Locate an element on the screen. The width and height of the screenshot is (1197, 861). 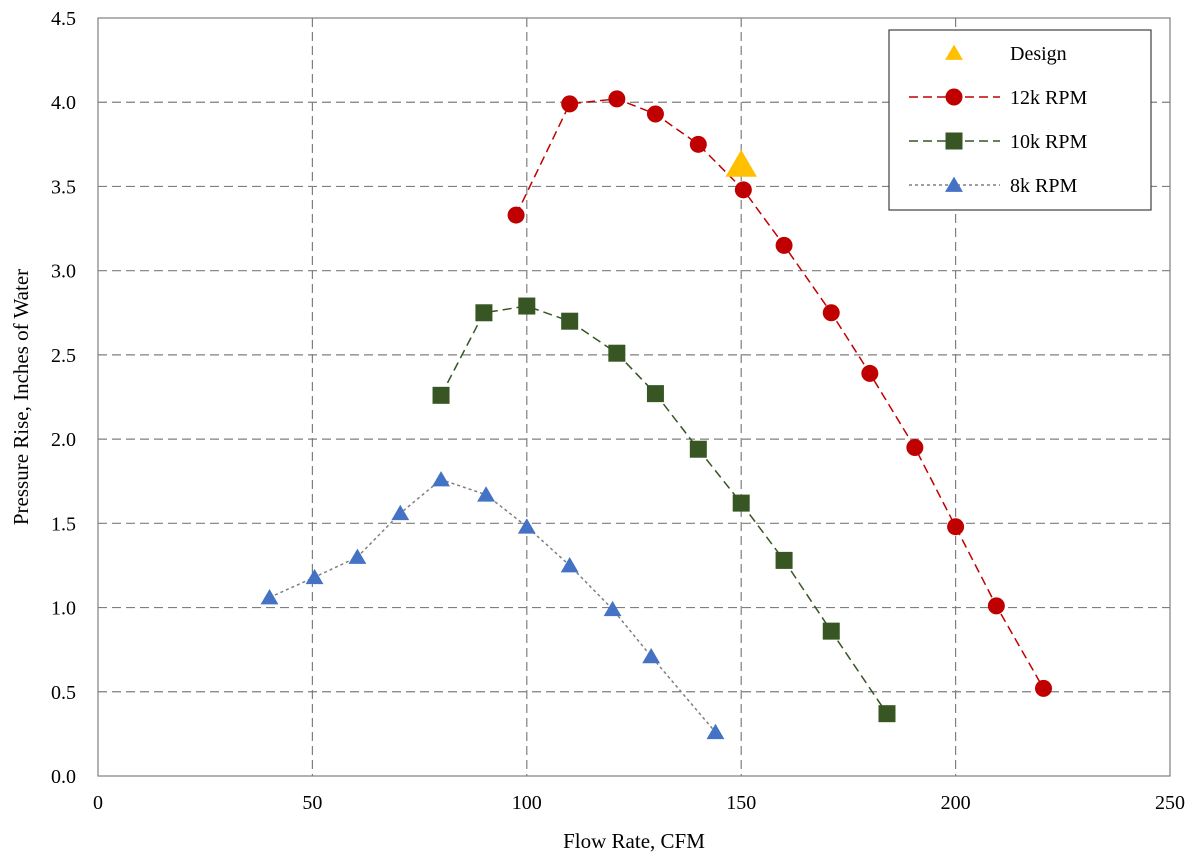
x-tick-label: 100 is located at coordinates (527, 803).